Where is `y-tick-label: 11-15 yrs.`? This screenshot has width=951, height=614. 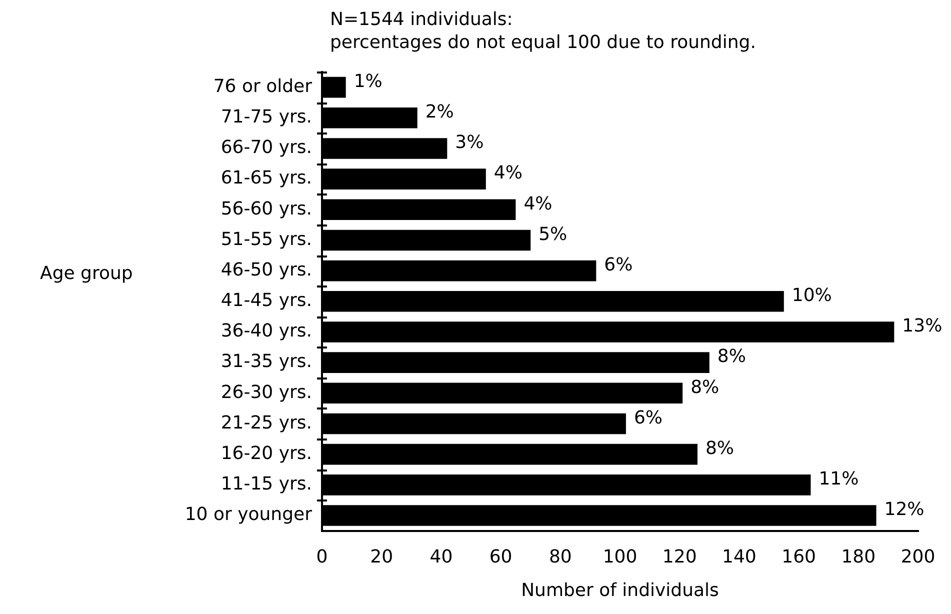
y-tick-label: 11-15 yrs. is located at coordinates (266, 484).